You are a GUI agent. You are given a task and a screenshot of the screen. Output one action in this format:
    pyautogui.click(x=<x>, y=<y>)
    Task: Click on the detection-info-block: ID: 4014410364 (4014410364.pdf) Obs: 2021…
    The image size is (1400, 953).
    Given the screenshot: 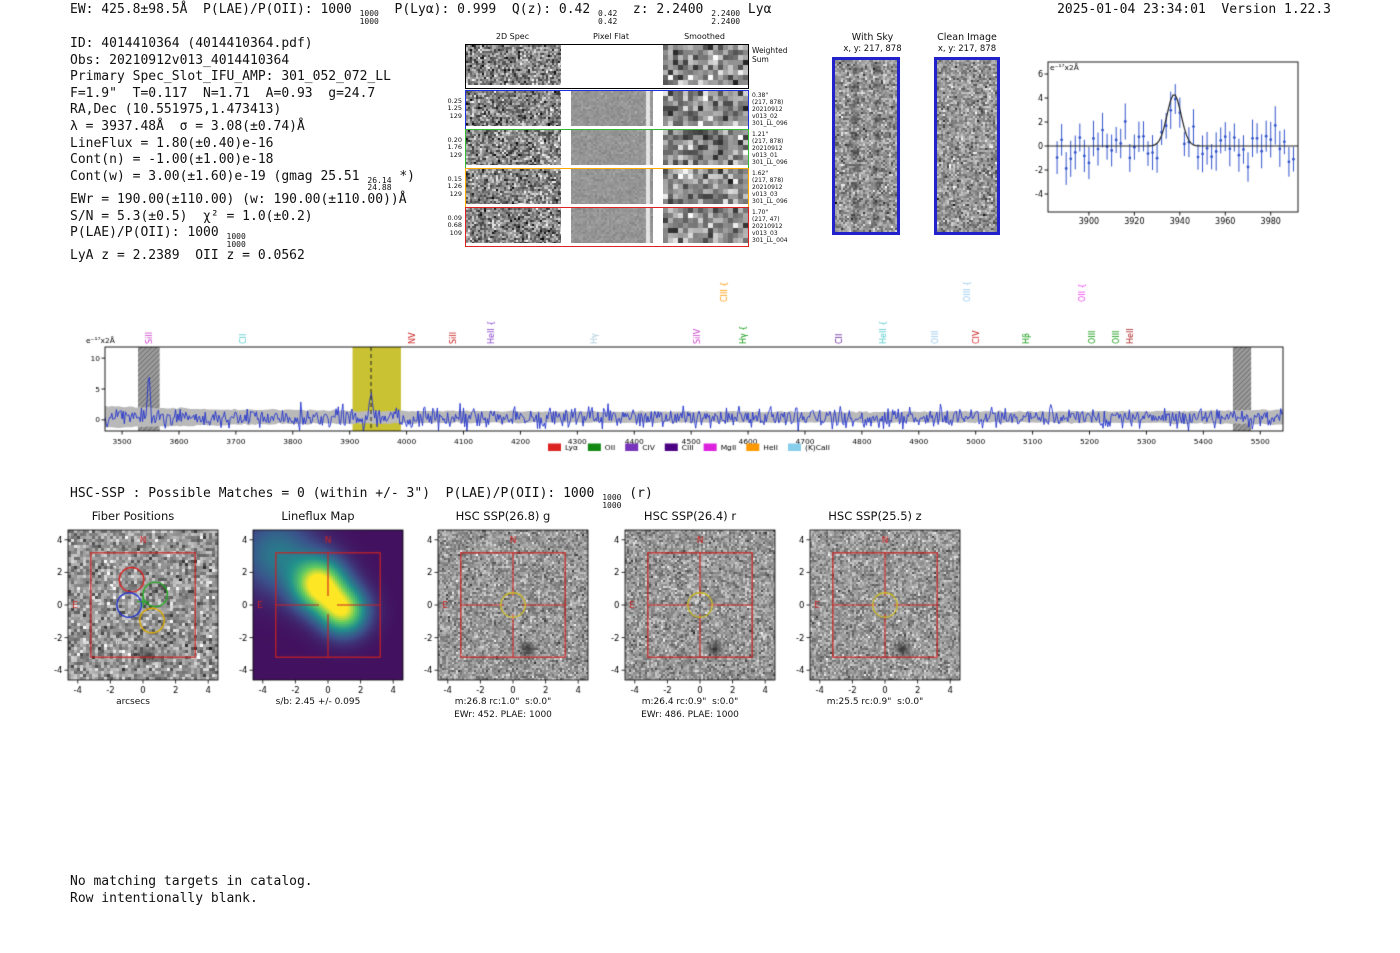 What is the action you would take?
    pyautogui.click(x=242, y=150)
    